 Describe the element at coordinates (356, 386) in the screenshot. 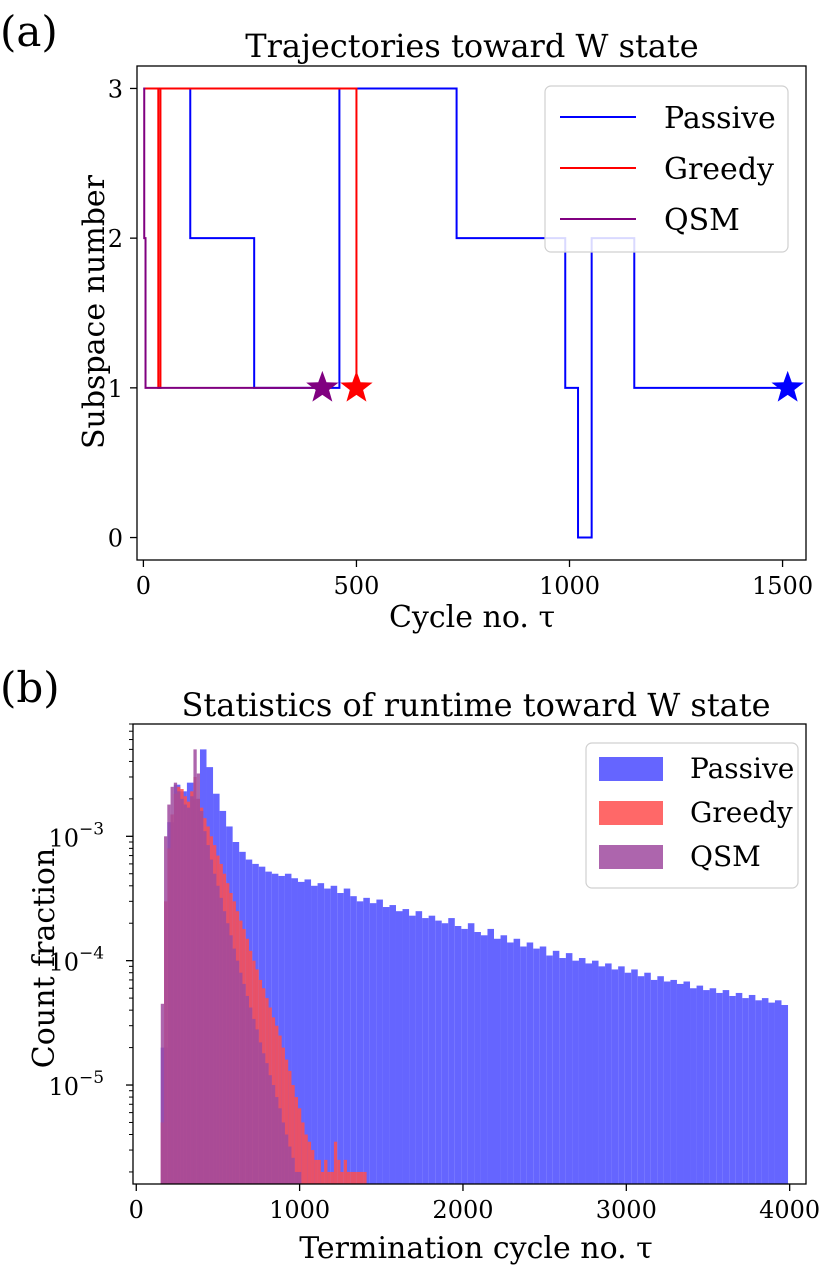

I see `end-star-greedy` at that location.